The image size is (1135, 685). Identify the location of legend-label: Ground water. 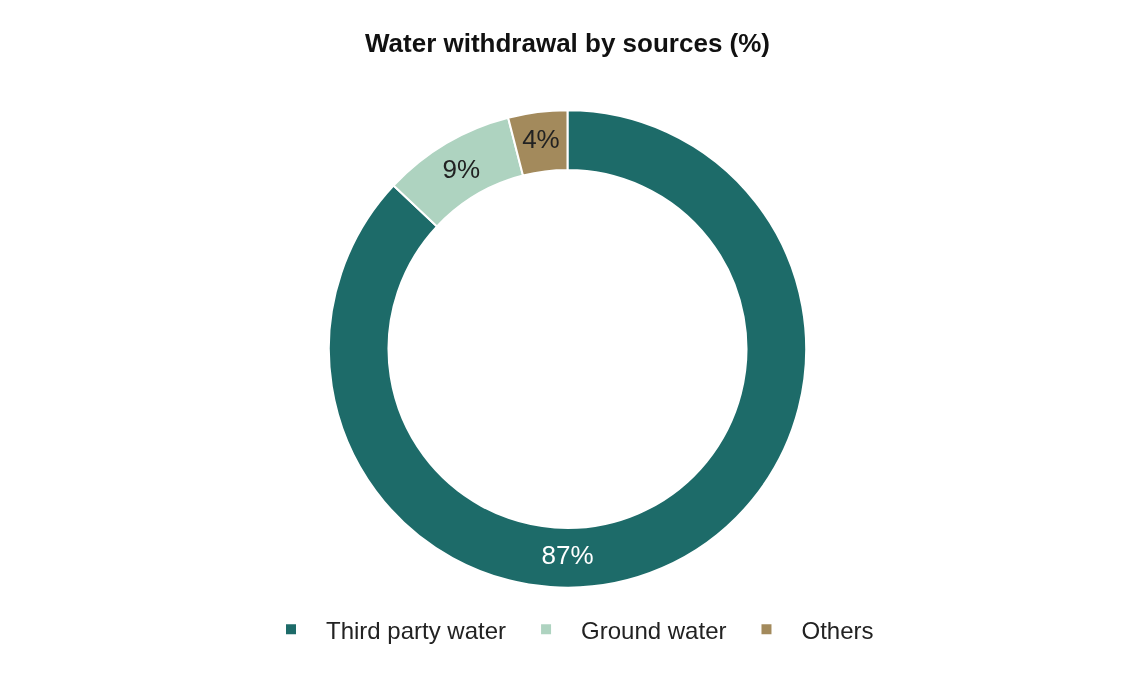
(654, 630).